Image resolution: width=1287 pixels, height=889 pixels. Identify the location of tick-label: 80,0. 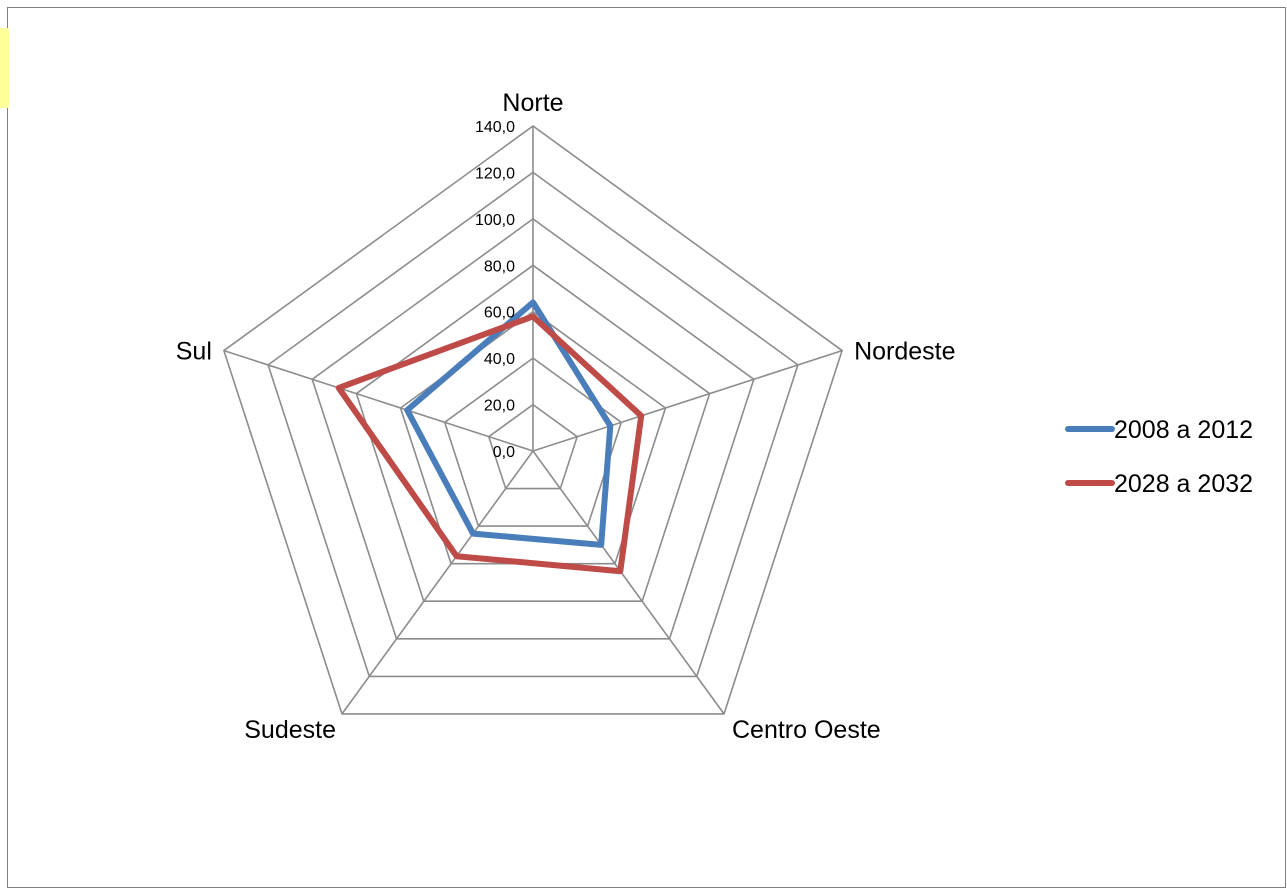
(499, 266).